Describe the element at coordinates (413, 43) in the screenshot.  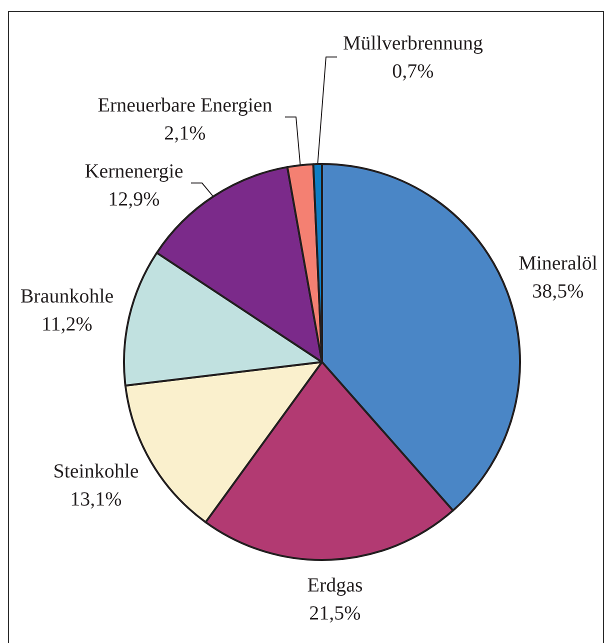
I see `slice-label: Müllverbrennung` at that location.